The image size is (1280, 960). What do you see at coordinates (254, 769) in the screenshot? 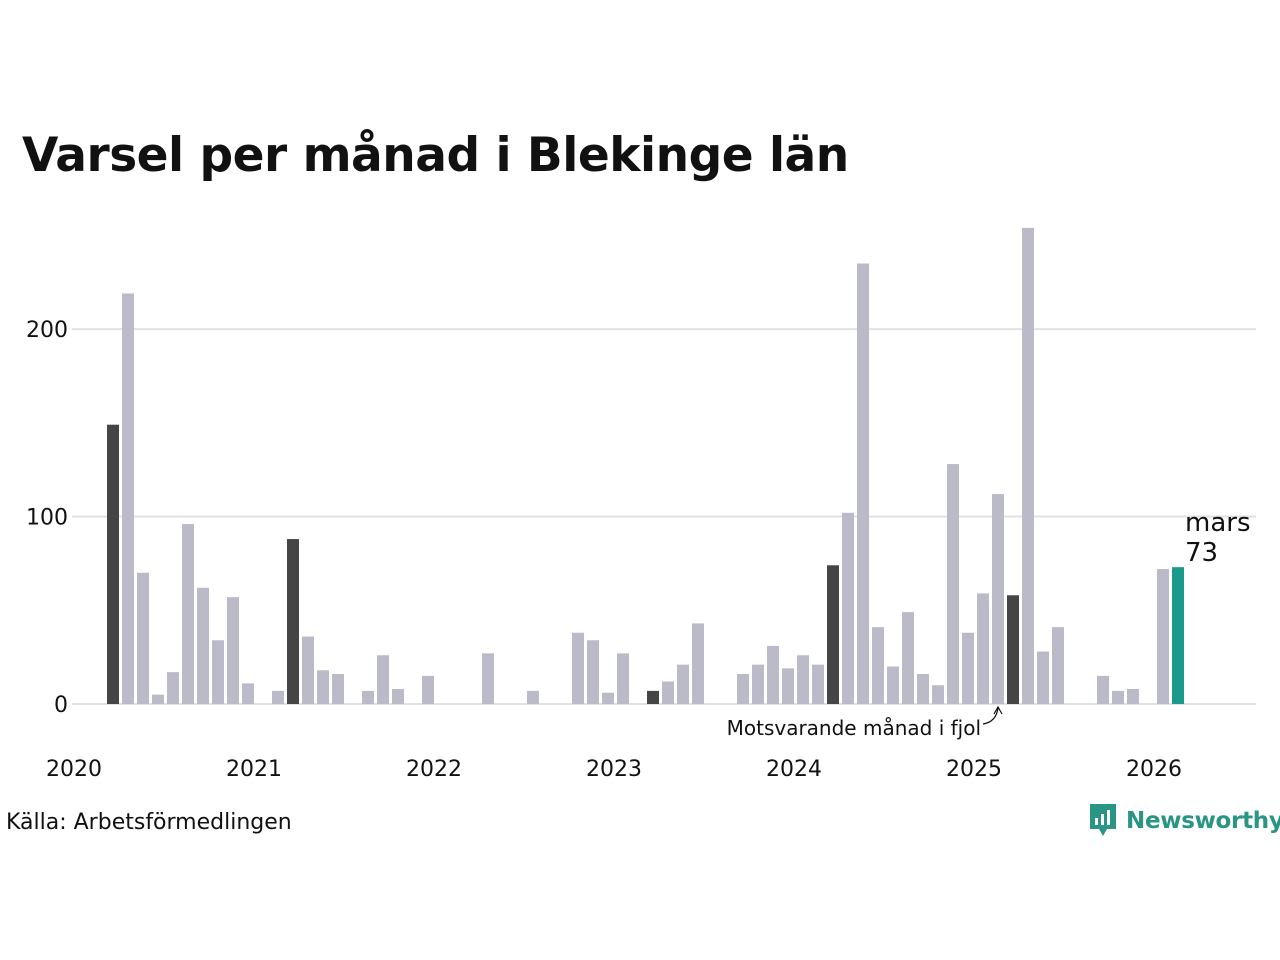
I see `x-tick-label: 2021` at bounding box center [254, 769].